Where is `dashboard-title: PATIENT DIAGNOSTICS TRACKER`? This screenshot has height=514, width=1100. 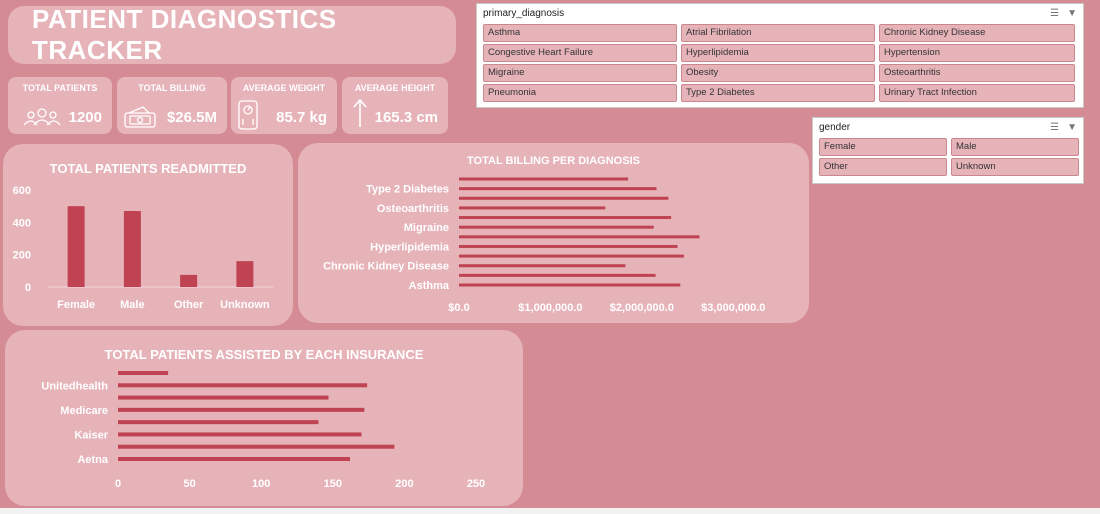
dashboard-title: PATIENT DIAGNOSTICS TRACKER is located at coordinates (184, 34).